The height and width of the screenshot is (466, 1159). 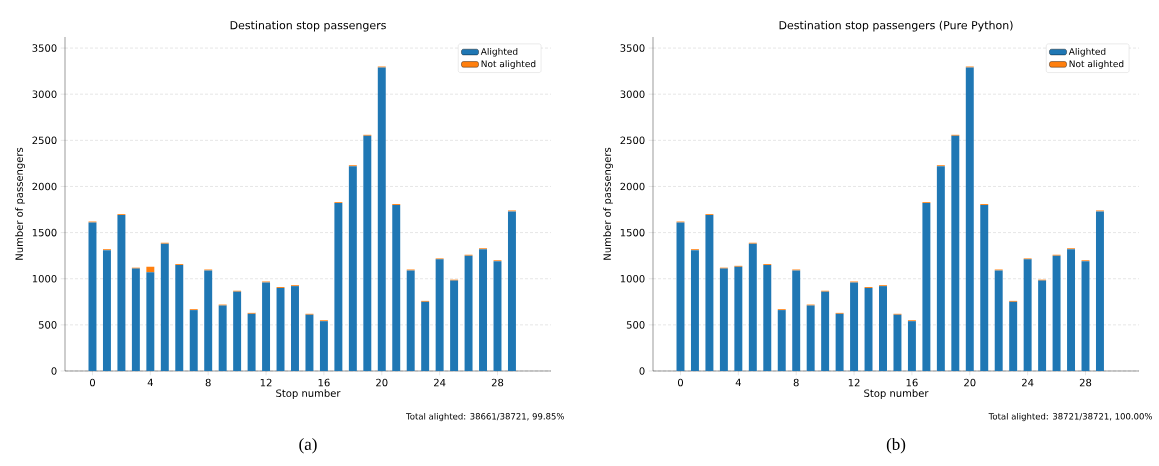 What do you see at coordinates (896, 26) in the screenshot?
I see `chart-title: Destination stop passengers (Pure Python)` at bounding box center [896, 26].